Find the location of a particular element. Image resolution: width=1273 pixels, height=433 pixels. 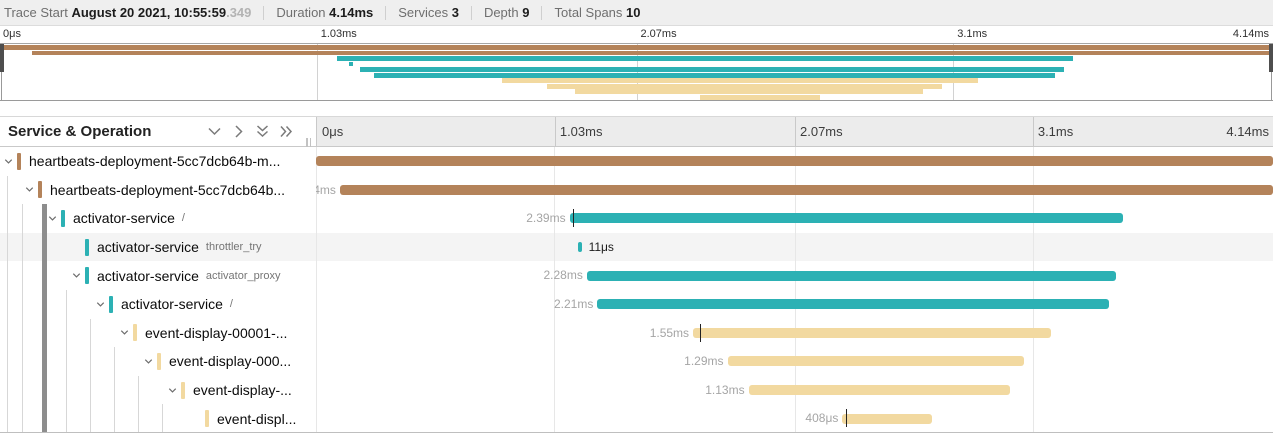

span-row: event-display-00001-... 1.55ms is located at coordinates (636, 333).